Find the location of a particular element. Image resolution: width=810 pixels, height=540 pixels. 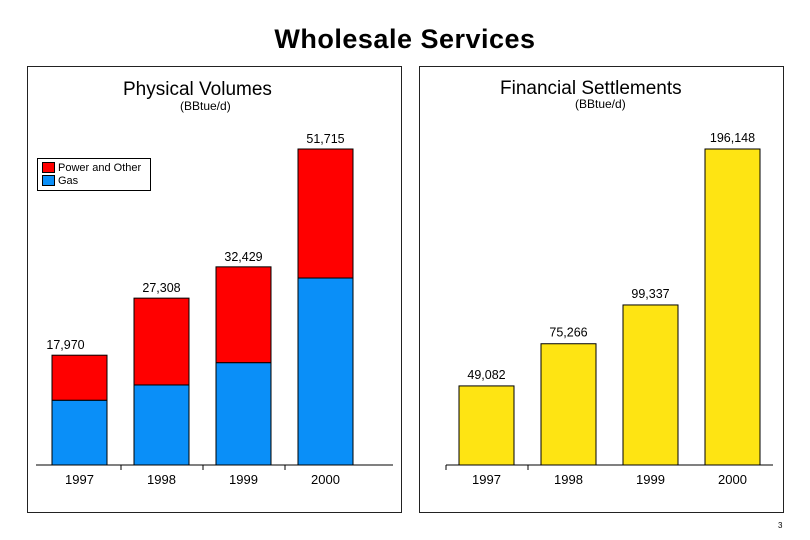

bar-1997 is located at coordinates (486, 425).